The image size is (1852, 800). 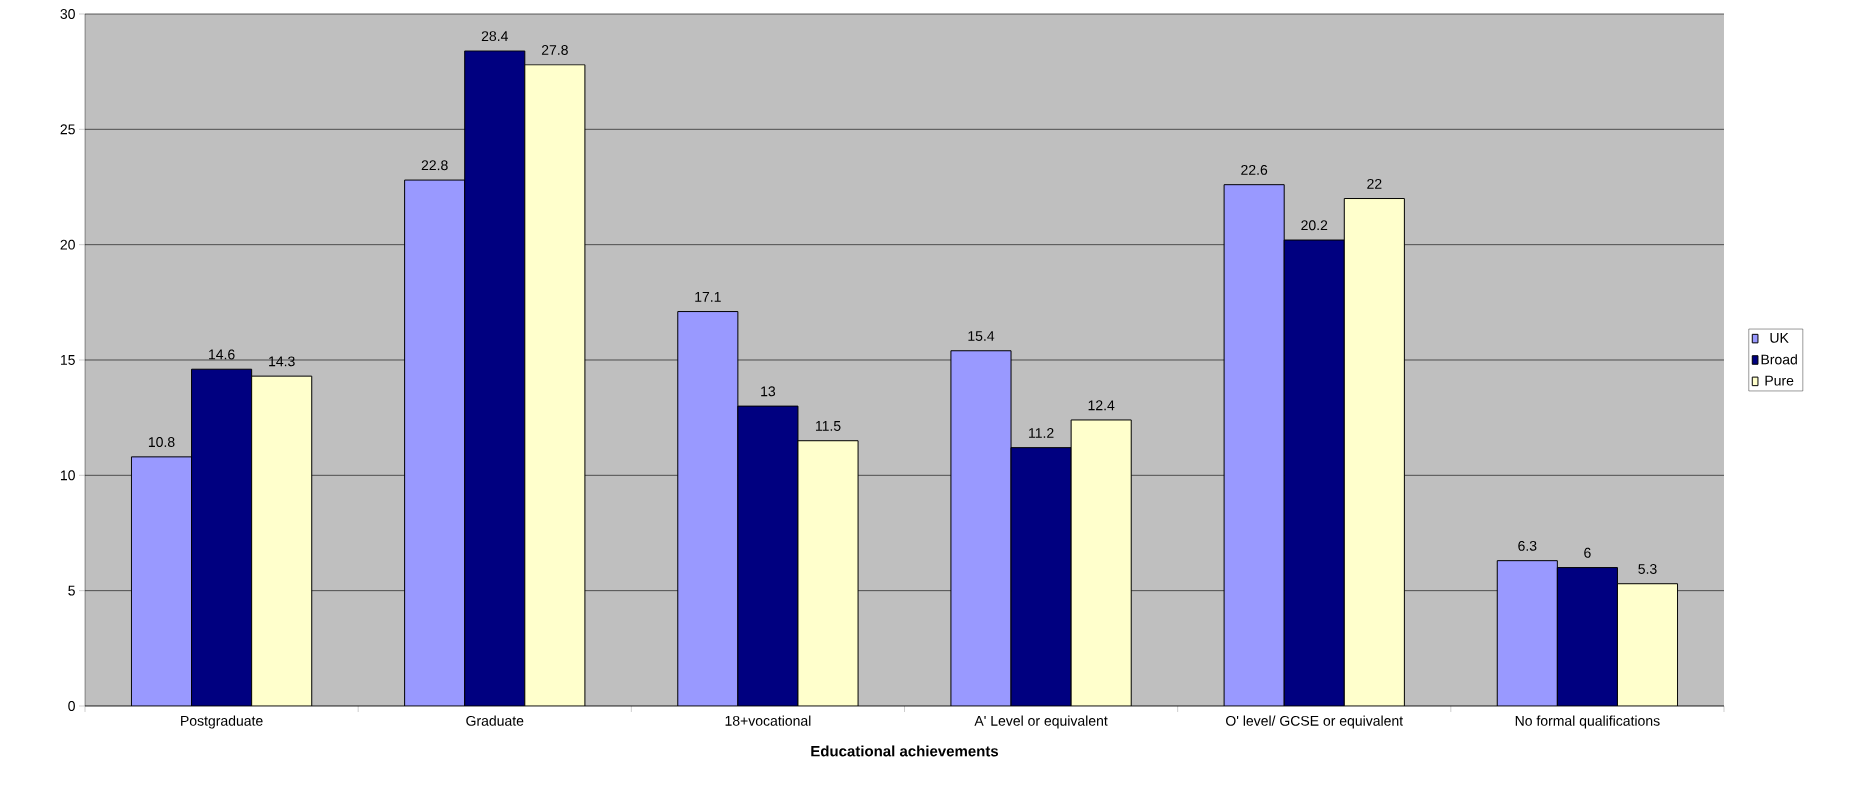 What do you see at coordinates (1041, 722) in the screenshot?
I see `x-tick-label: A' Level or equivalent` at bounding box center [1041, 722].